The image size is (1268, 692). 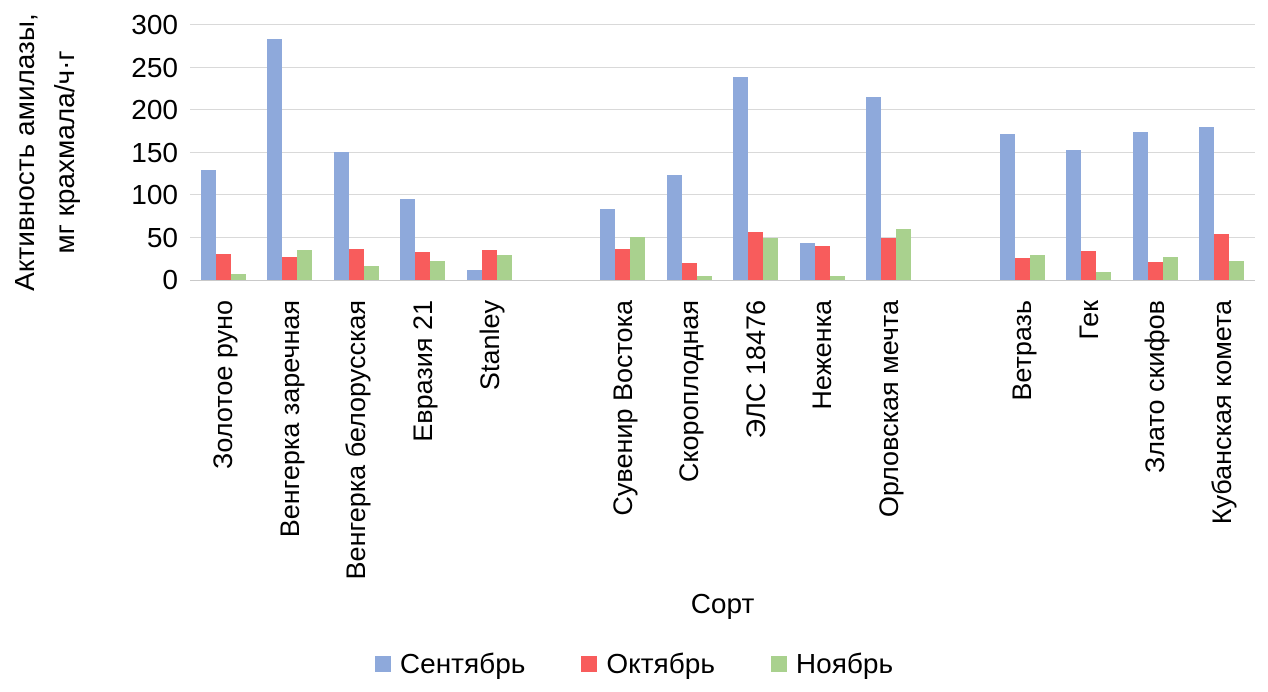 What do you see at coordinates (844, 663) in the screenshot?
I see `legend-label: Ноябрь` at bounding box center [844, 663].